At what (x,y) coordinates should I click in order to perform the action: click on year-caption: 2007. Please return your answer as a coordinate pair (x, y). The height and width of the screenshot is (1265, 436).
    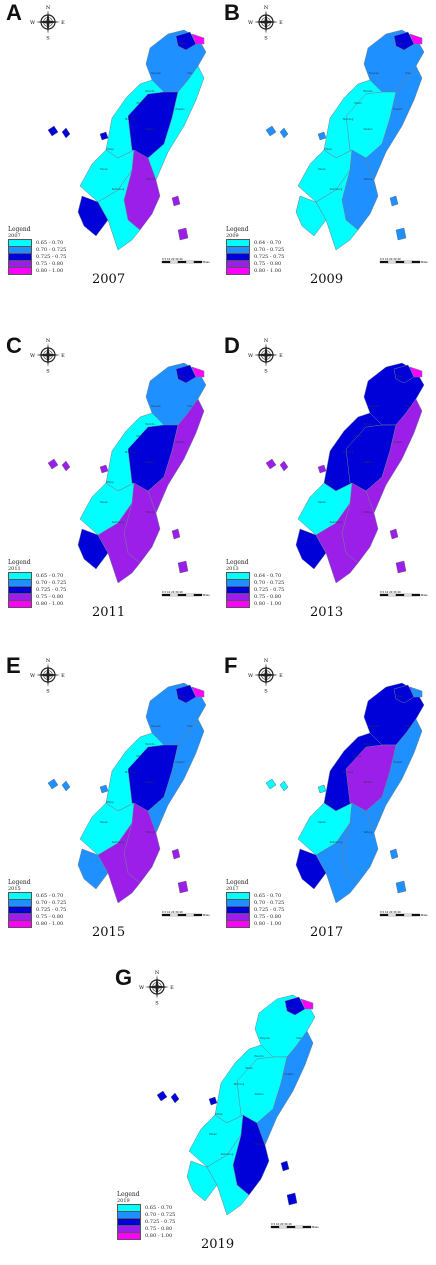
    Looking at the image, I should click on (109, 279).